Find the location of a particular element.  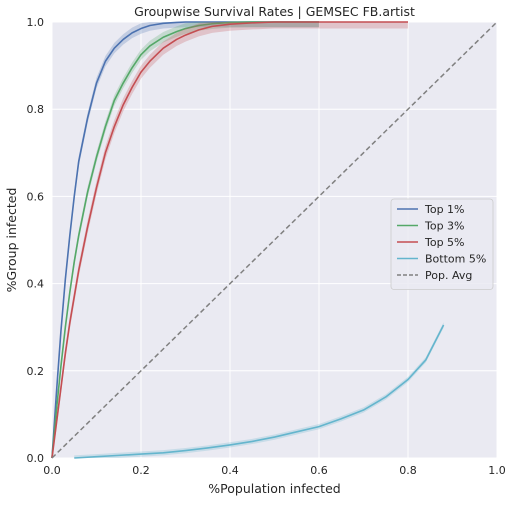

x-axis-label: %Population infected is located at coordinates (274, 488).